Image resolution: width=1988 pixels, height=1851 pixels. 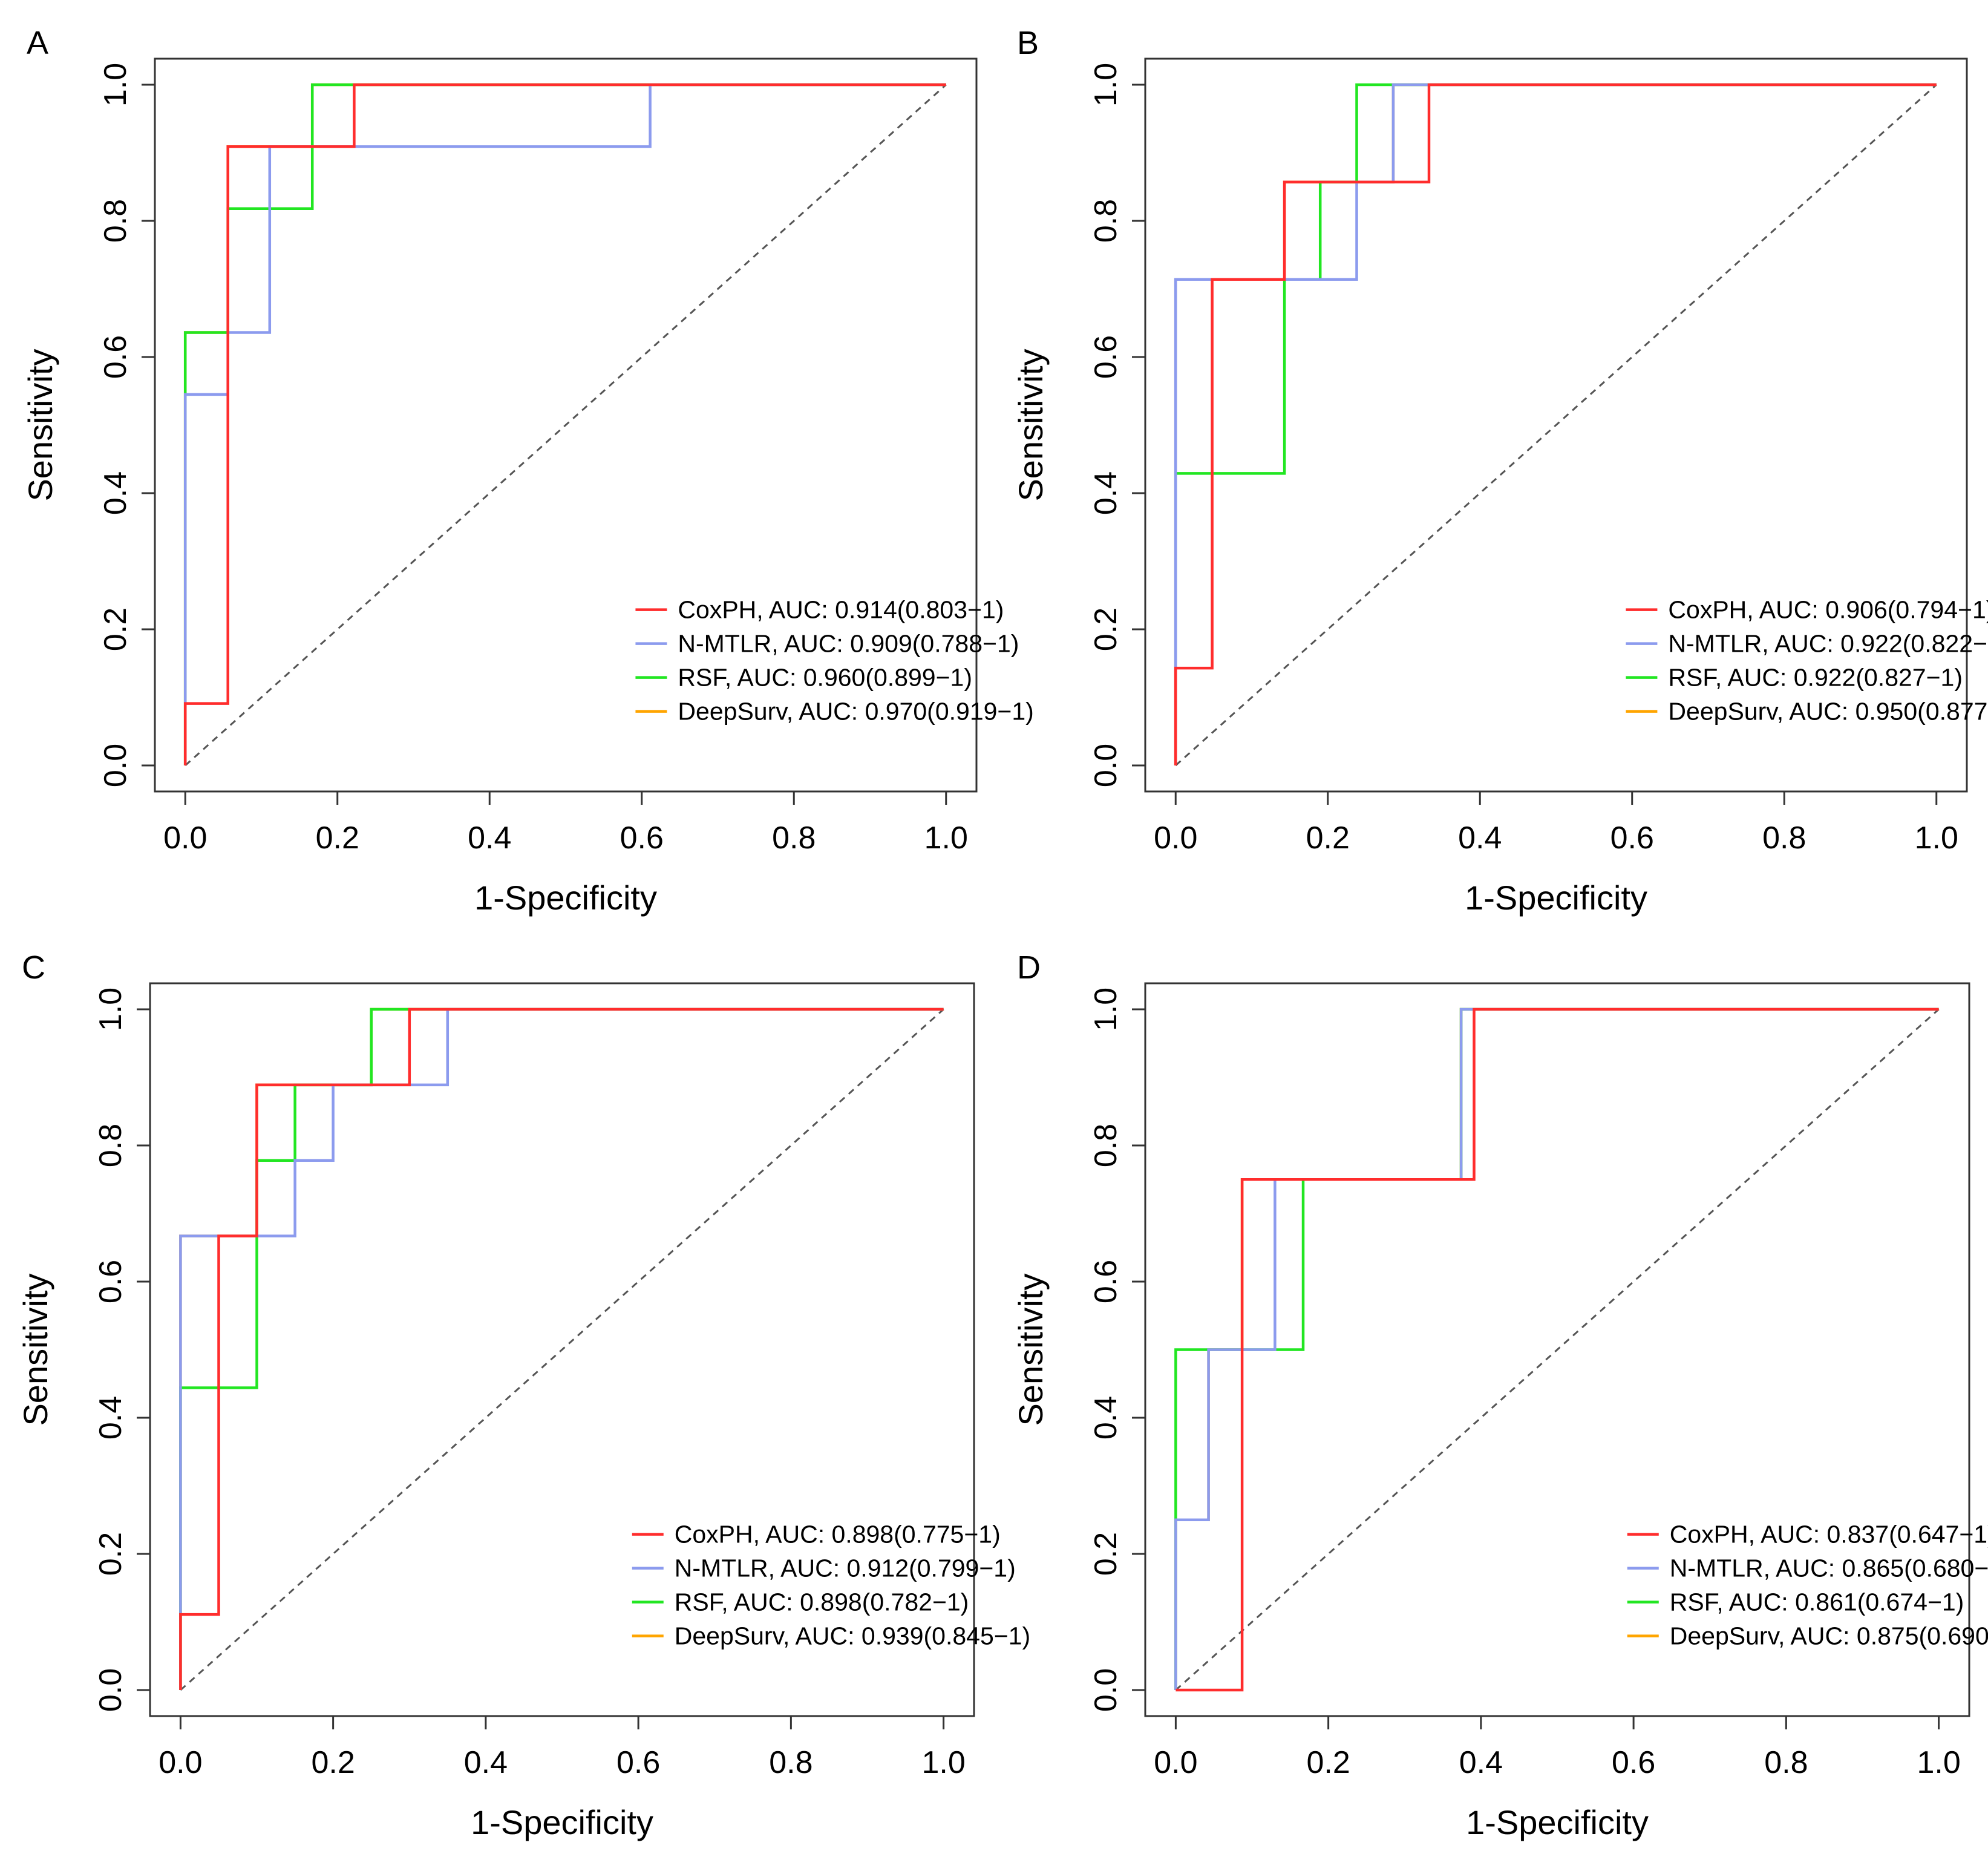 I want to click on legend-entry-n-mtlr: N-MTLR, AUC: 0.922(0.822−1), so click(x=1828, y=644).